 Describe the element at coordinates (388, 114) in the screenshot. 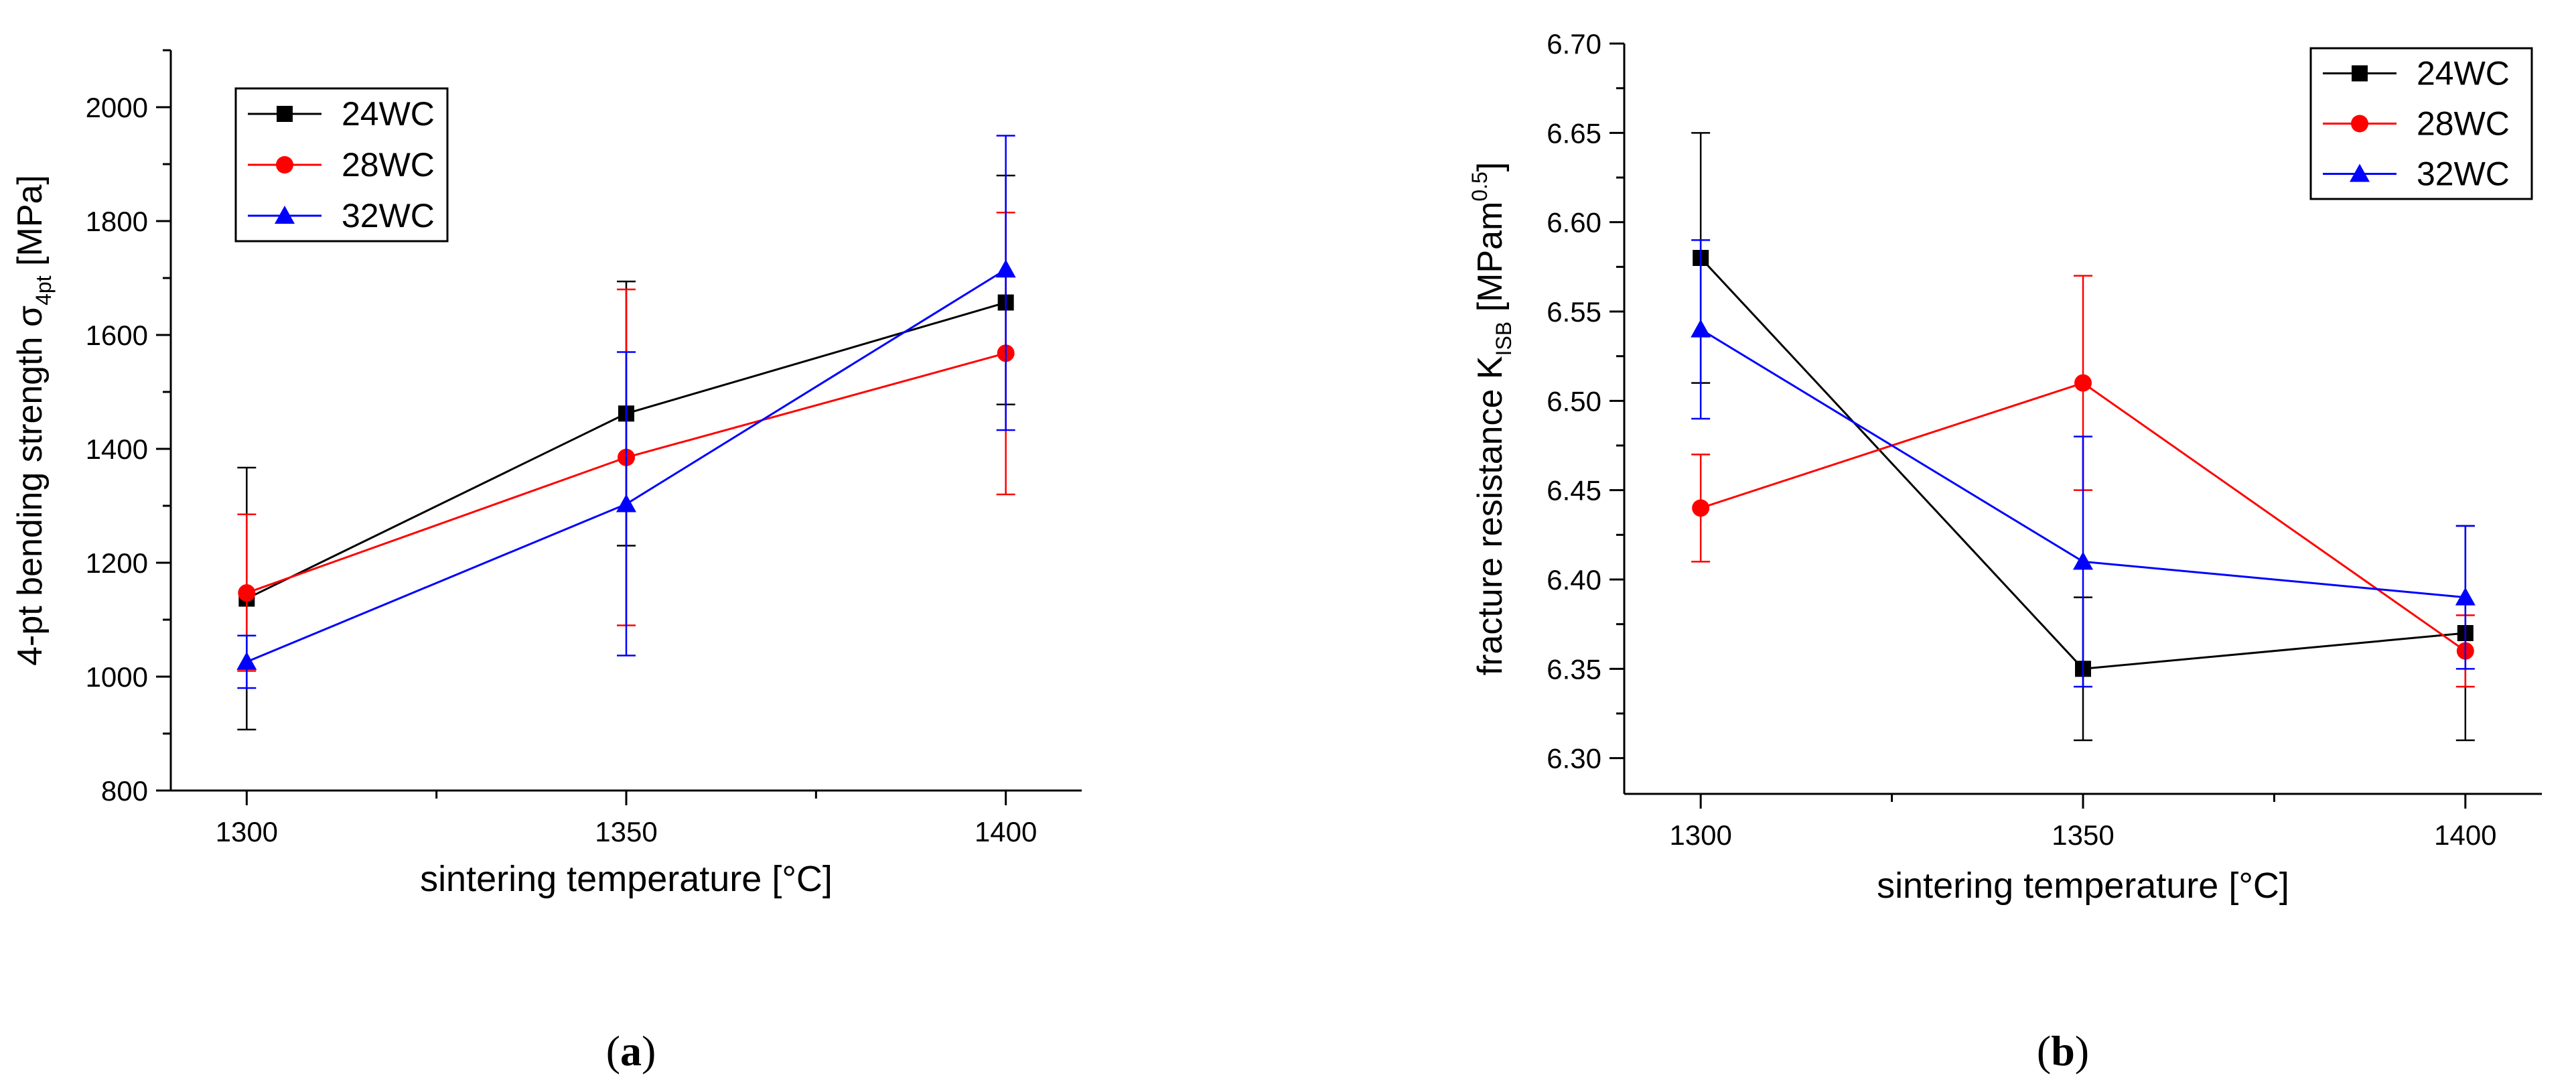

I see `chart-a-legend-label: 24WC` at that location.